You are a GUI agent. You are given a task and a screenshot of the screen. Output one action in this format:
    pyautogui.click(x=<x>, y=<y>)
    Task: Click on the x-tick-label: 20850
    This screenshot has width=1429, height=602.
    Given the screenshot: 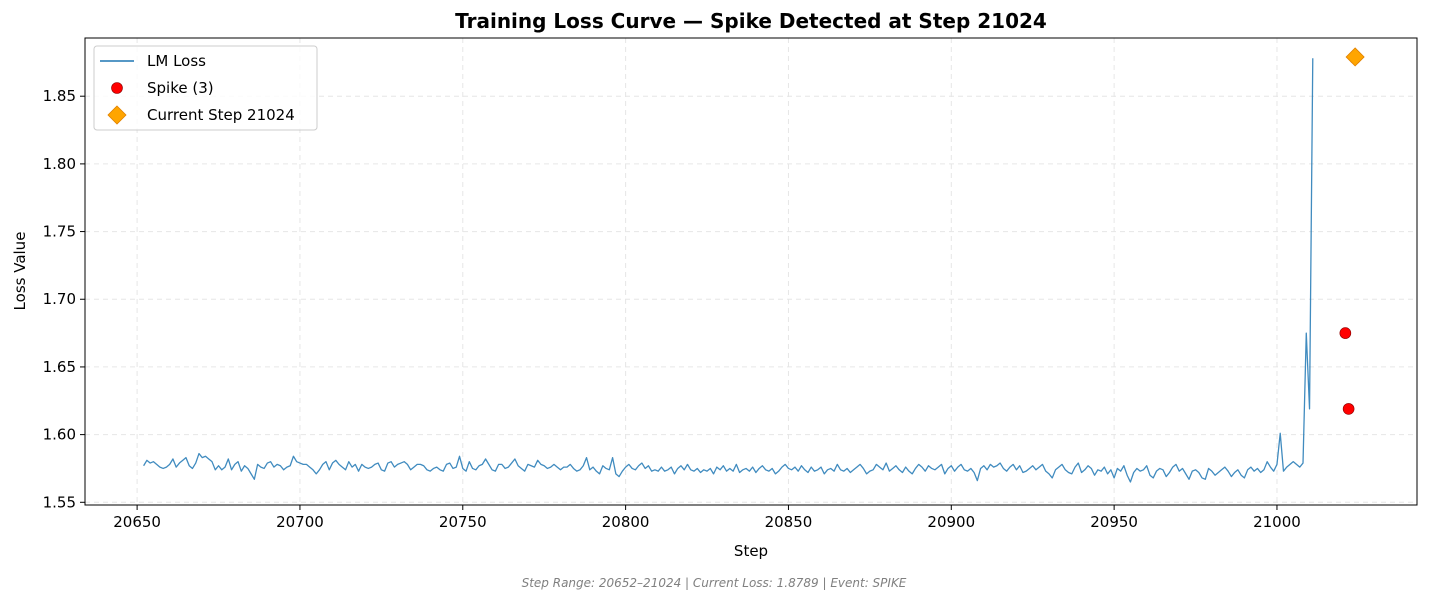 What is the action you would take?
    pyautogui.click(x=789, y=522)
    